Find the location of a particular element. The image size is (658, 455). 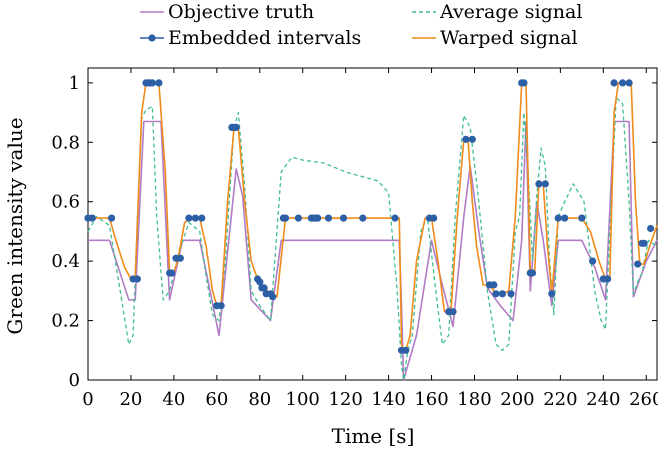

x-tick-label: 120 is located at coordinates (345, 399).